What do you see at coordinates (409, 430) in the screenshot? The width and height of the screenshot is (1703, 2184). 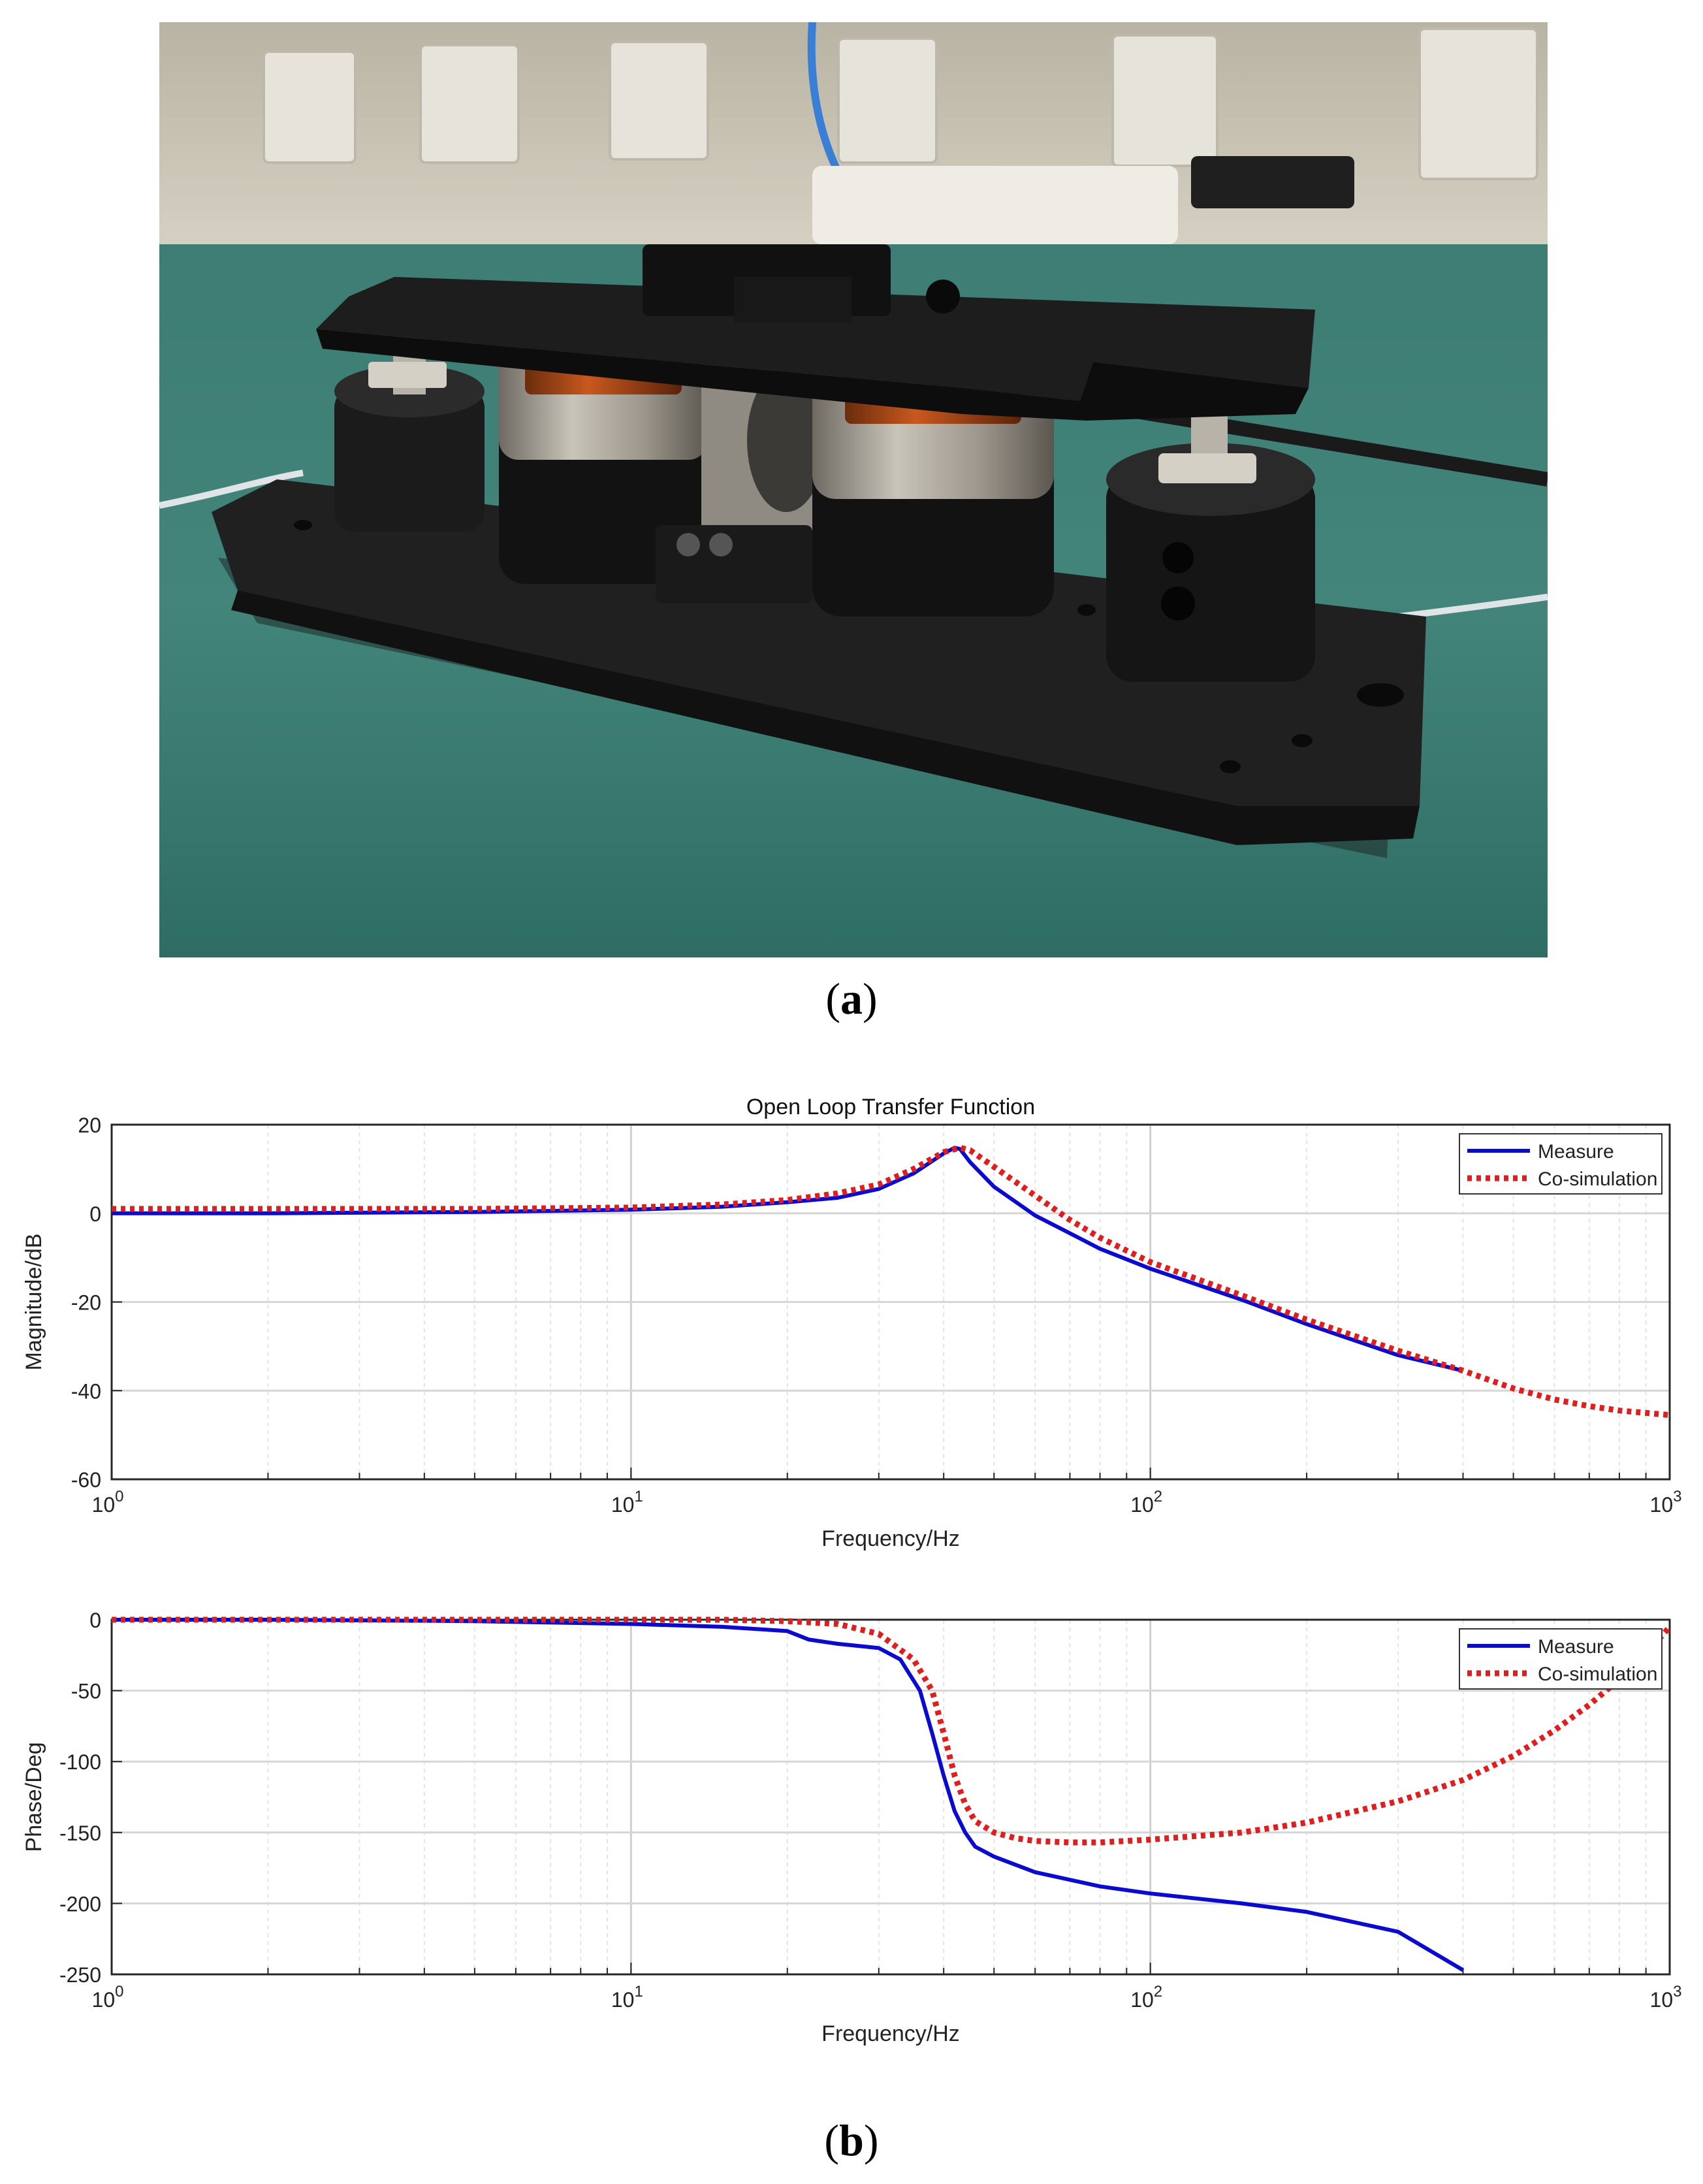 I see `damper-left` at bounding box center [409, 430].